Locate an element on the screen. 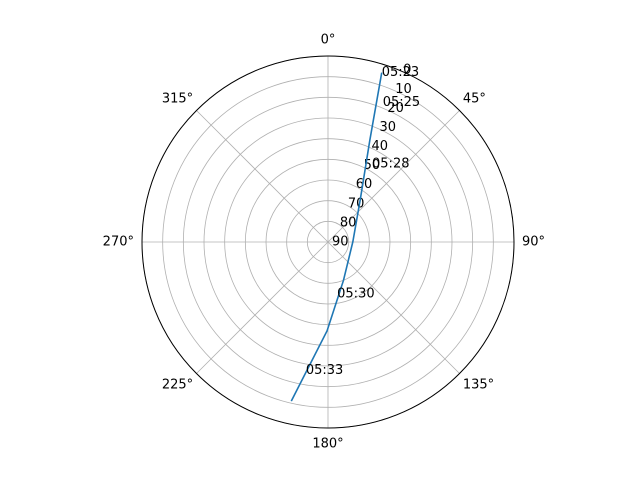  annotation: 05:25 is located at coordinates (401, 102).